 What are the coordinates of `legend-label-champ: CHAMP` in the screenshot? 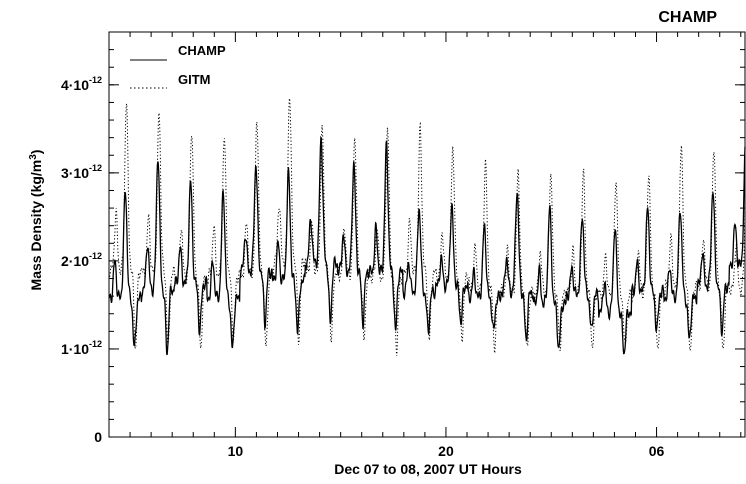 It's located at (202, 50).